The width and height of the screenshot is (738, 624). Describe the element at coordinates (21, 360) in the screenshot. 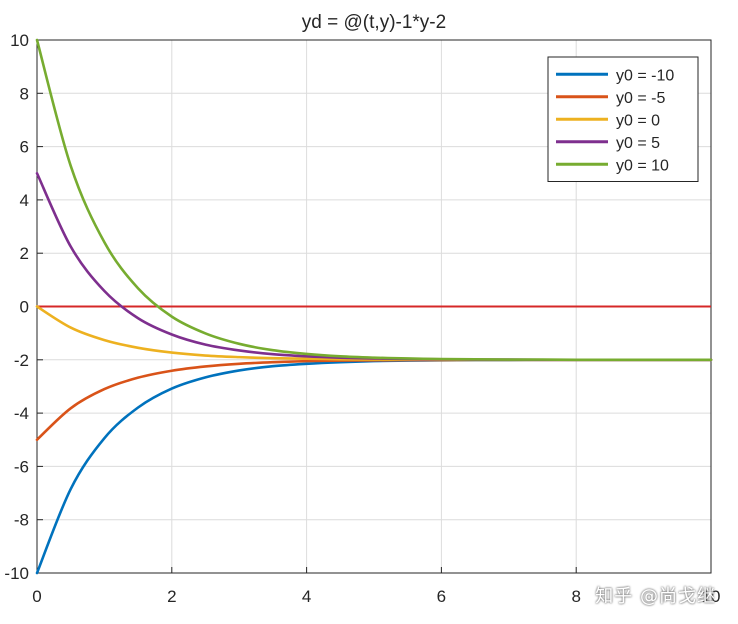

I see `y-tick-label: -2` at that location.